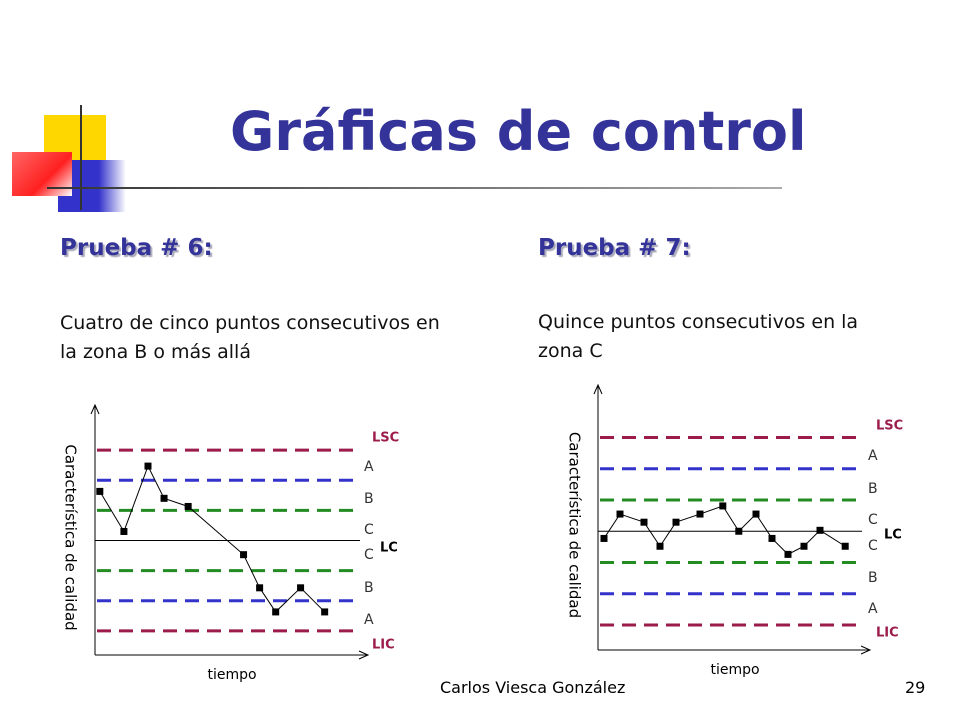 This screenshot has width=960, height=720. What do you see at coordinates (698, 336) in the screenshot?
I see `description: Quince puntos consecutivos en la zona C` at bounding box center [698, 336].